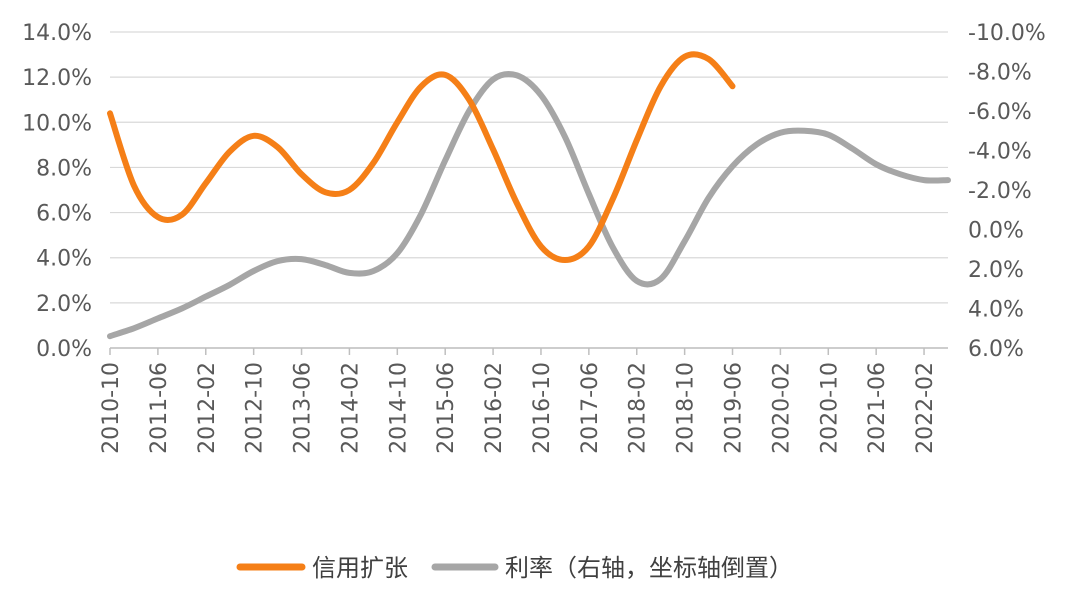 The width and height of the screenshot is (1080, 597). What do you see at coordinates (734, 408) in the screenshot?
I see `x-tick-label: 2019-06` at bounding box center [734, 408].